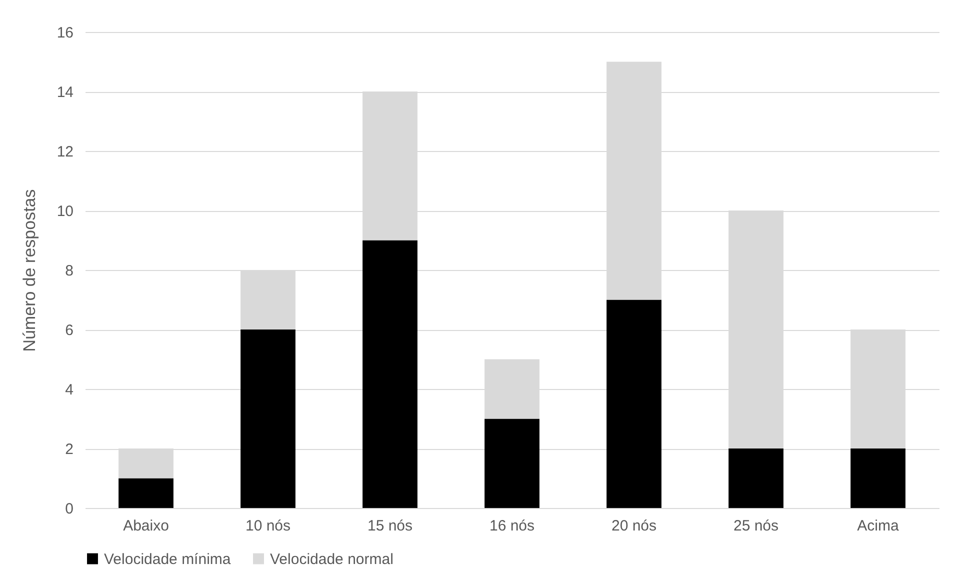  I want to click on x-tick-label: 16 nós, so click(512, 526).